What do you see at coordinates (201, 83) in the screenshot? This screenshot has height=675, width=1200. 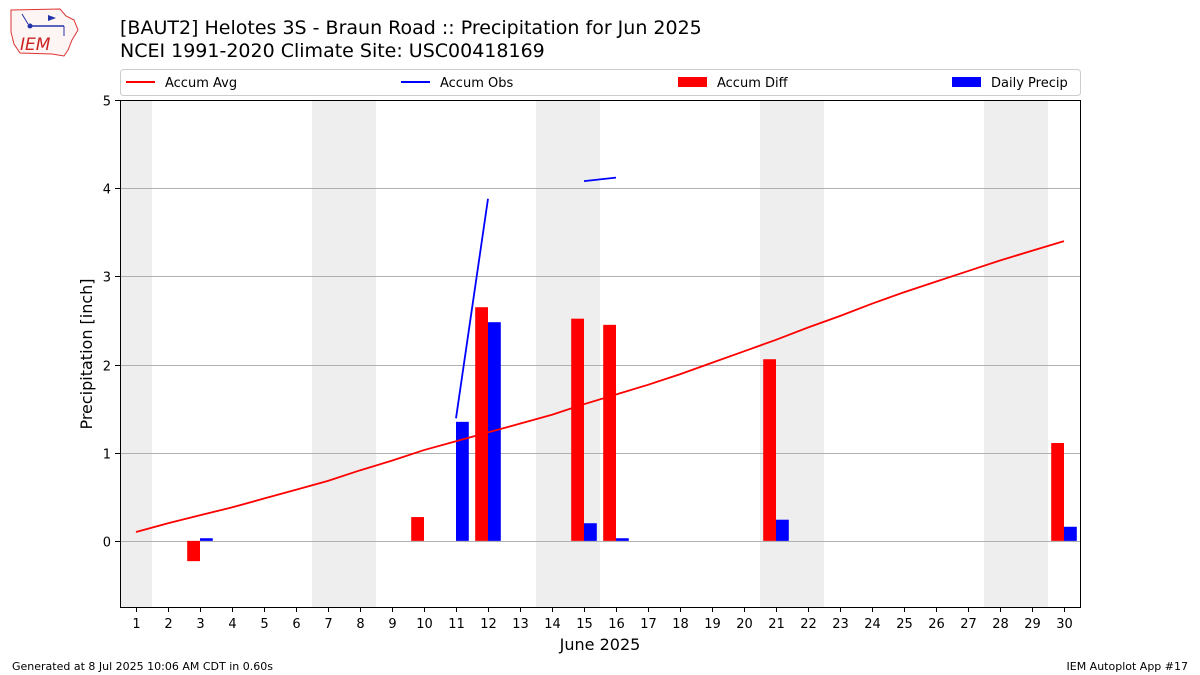 I see `legend-label-accum-avg: Accum Avg` at bounding box center [201, 83].